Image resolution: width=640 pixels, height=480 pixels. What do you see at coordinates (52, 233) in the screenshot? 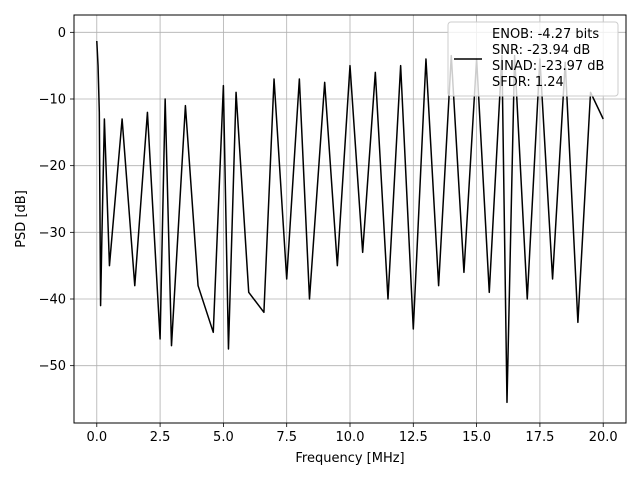
I see `y-tick-label: −30` at bounding box center [52, 233].